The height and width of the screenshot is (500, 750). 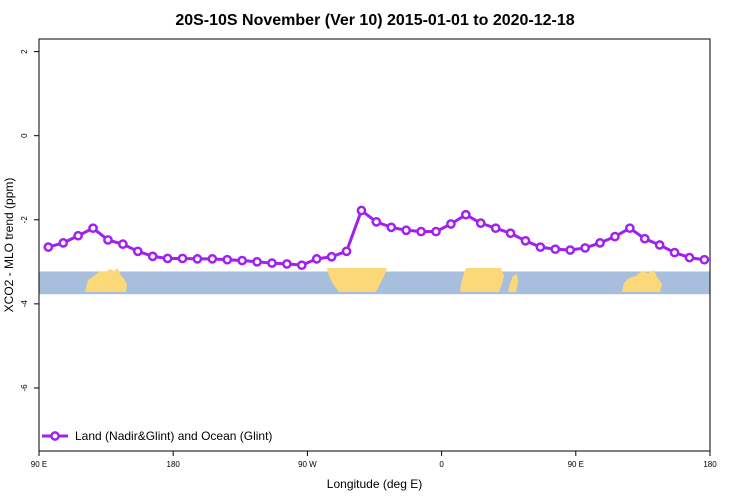 I want to click on y-tick-label: 2, so click(x=24, y=51).